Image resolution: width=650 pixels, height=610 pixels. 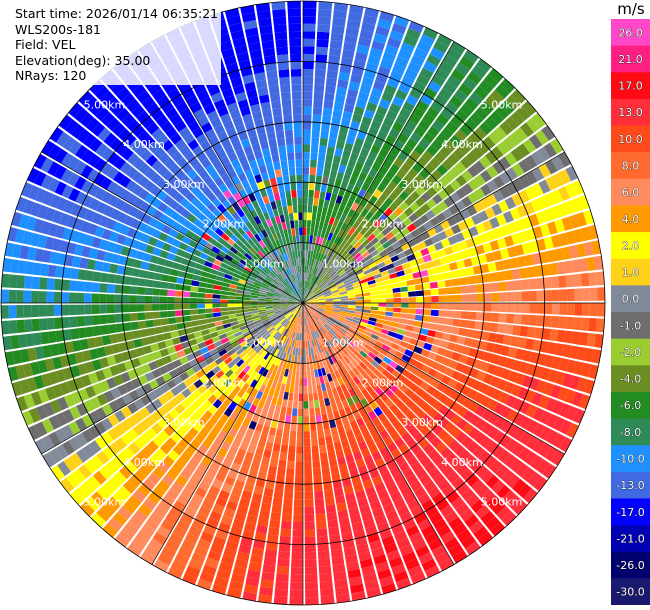 What do you see at coordinates (630, 592) in the screenshot?
I see `colorbar-tick-label: -30.0` at bounding box center [630, 592].